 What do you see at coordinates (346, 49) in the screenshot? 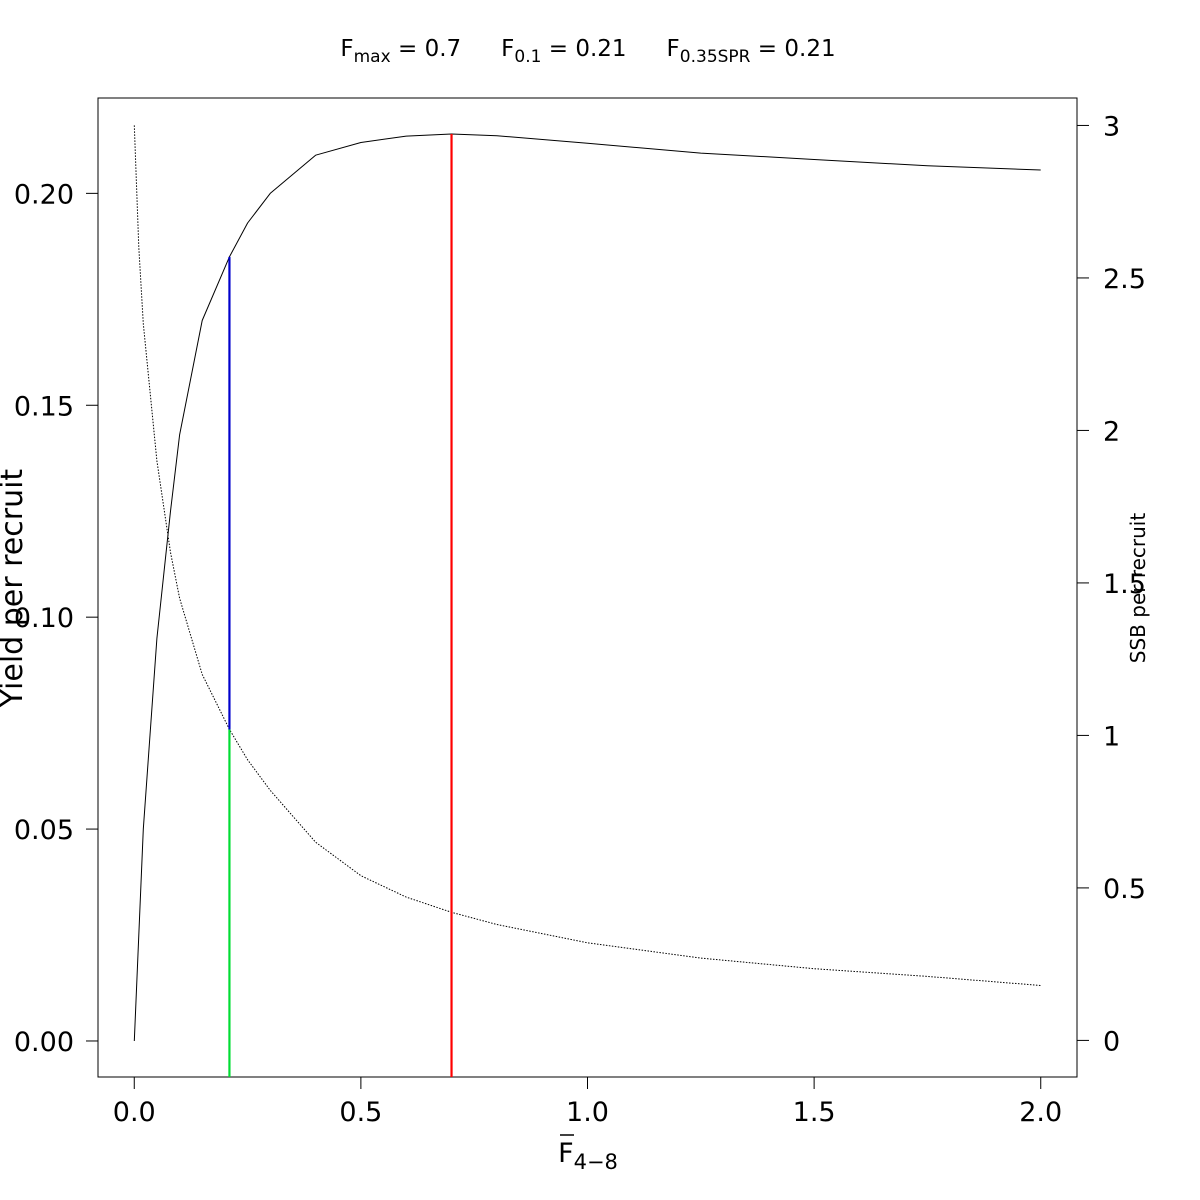
I see `header-item-0: F` at bounding box center [346, 49].